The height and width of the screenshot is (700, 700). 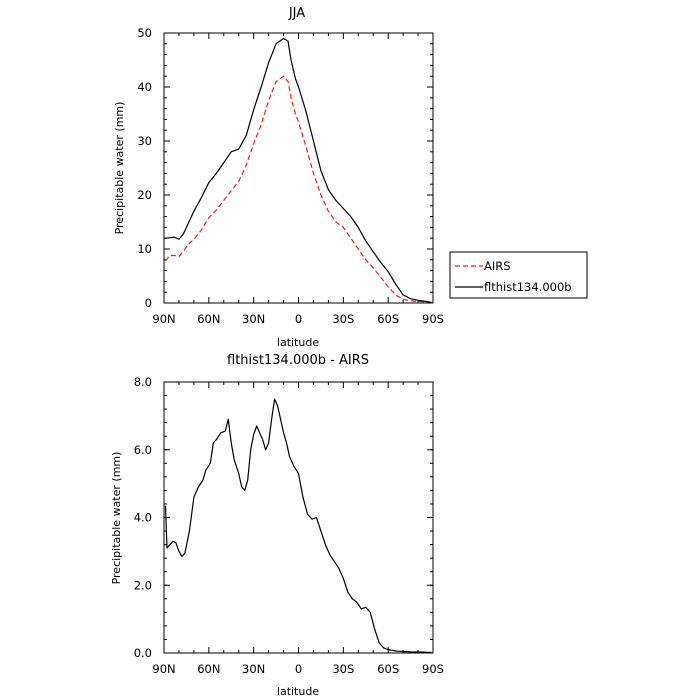 I want to click on top-chart-title: JJA, so click(x=296, y=13).